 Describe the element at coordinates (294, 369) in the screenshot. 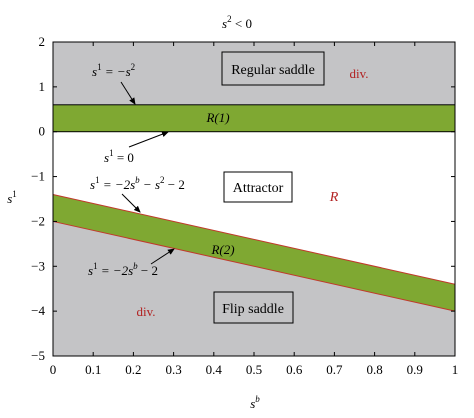

I see `x-tick-label: 0.6` at that location.